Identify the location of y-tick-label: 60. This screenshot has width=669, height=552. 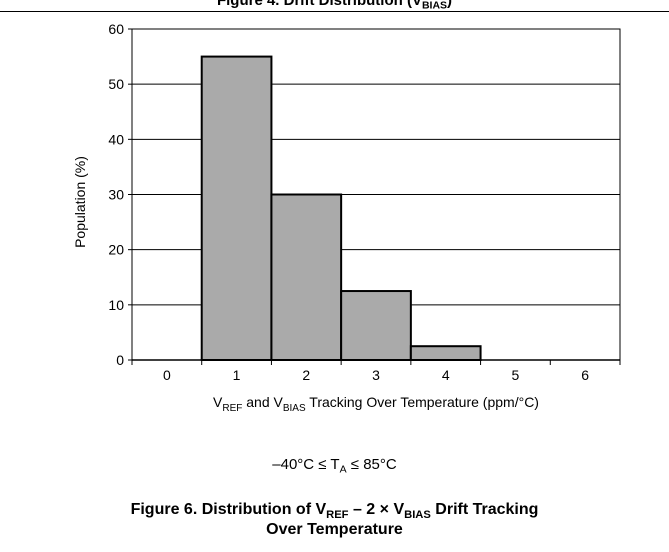
(116, 29).